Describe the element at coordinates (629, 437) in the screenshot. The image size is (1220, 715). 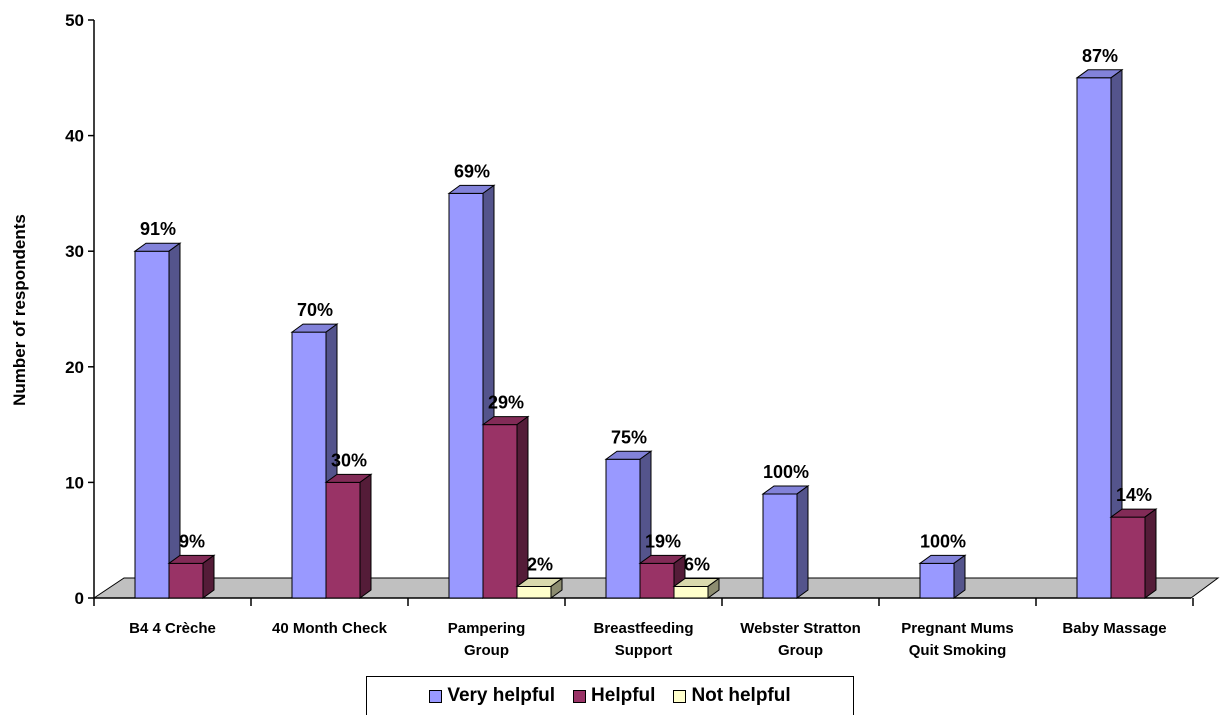
I see `data-label-very-helpful-breastfeeding-support: 75%` at that location.